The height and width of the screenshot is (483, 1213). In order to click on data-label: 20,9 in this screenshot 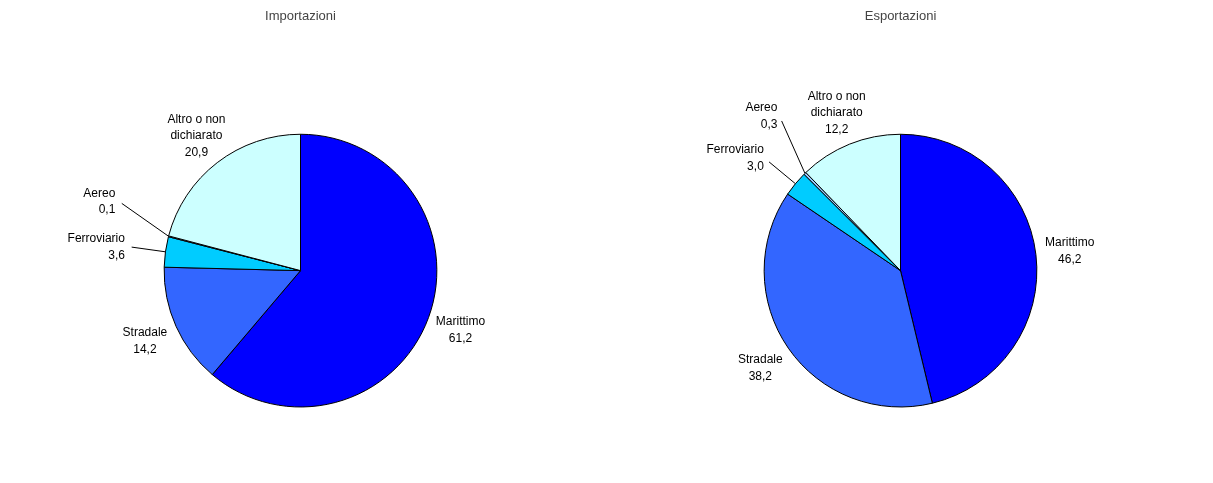, I will do `click(196, 152)`.